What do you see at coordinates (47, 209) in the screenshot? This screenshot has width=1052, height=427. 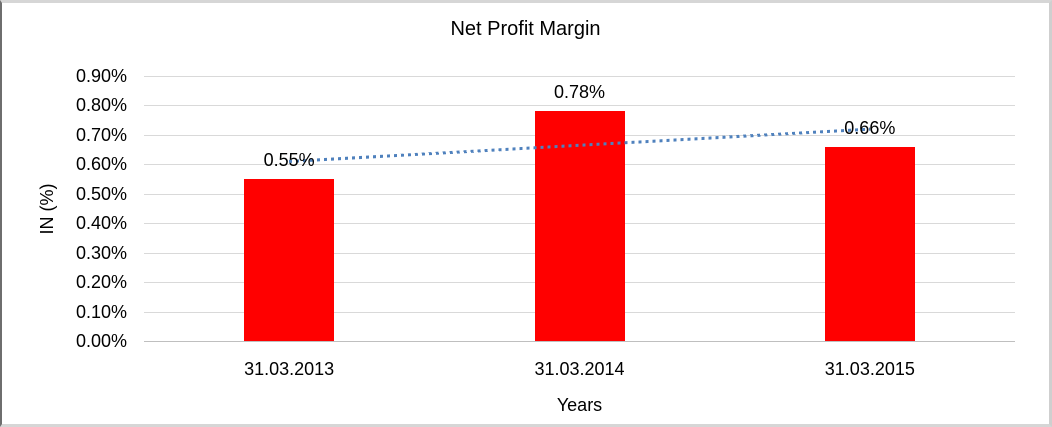 I see `y-axis-title: IN (%)` at bounding box center [47, 209].